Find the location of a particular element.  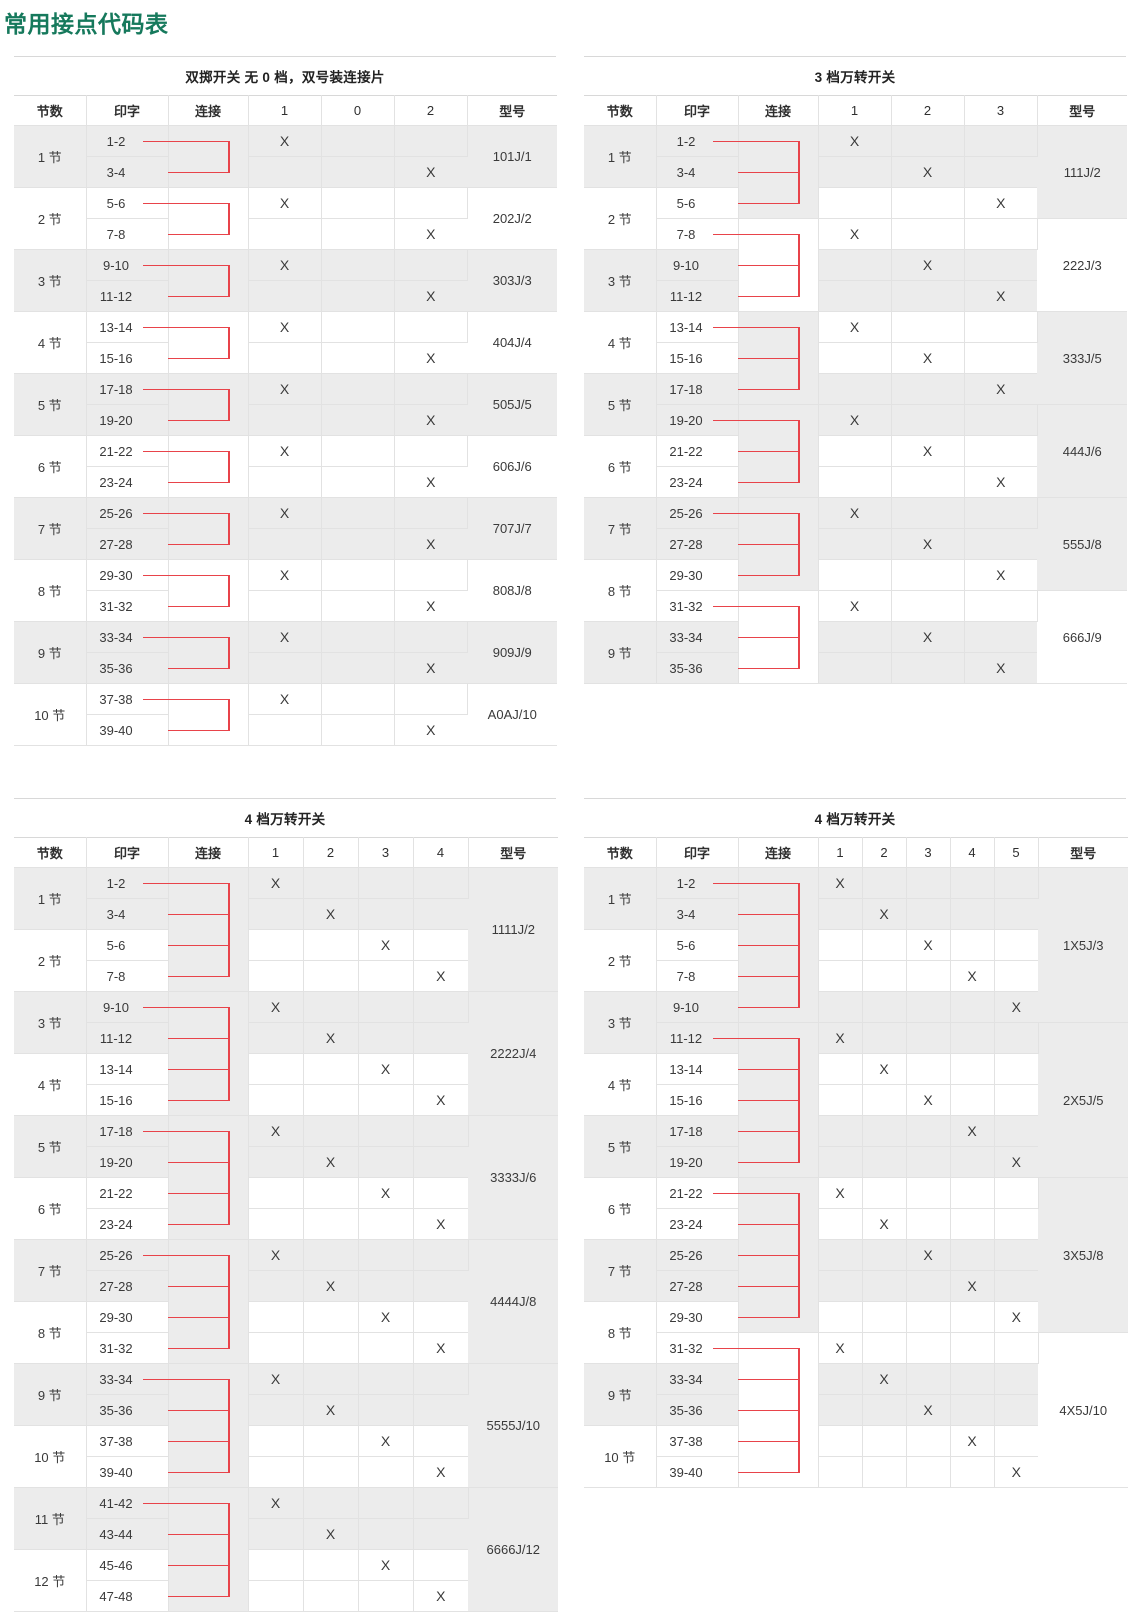

column-header-5: 2 is located at coordinates (431, 110).